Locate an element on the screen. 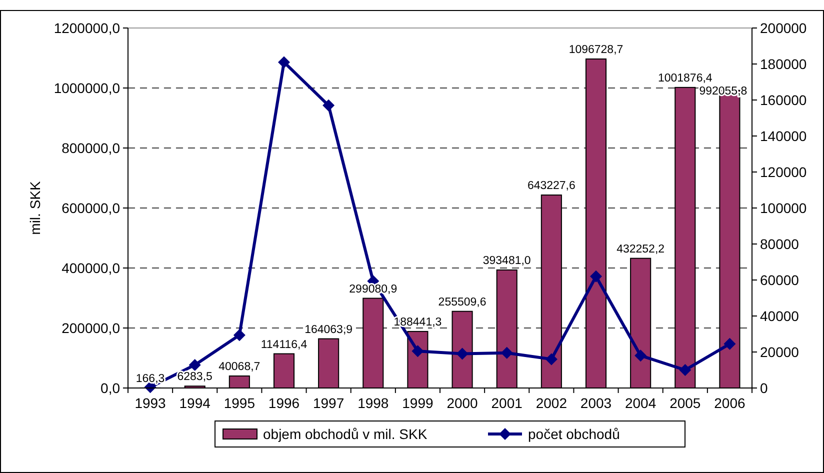 Image resolution: width=824 pixels, height=473 pixels. y2-tick-label: 160000 is located at coordinates (783, 100).